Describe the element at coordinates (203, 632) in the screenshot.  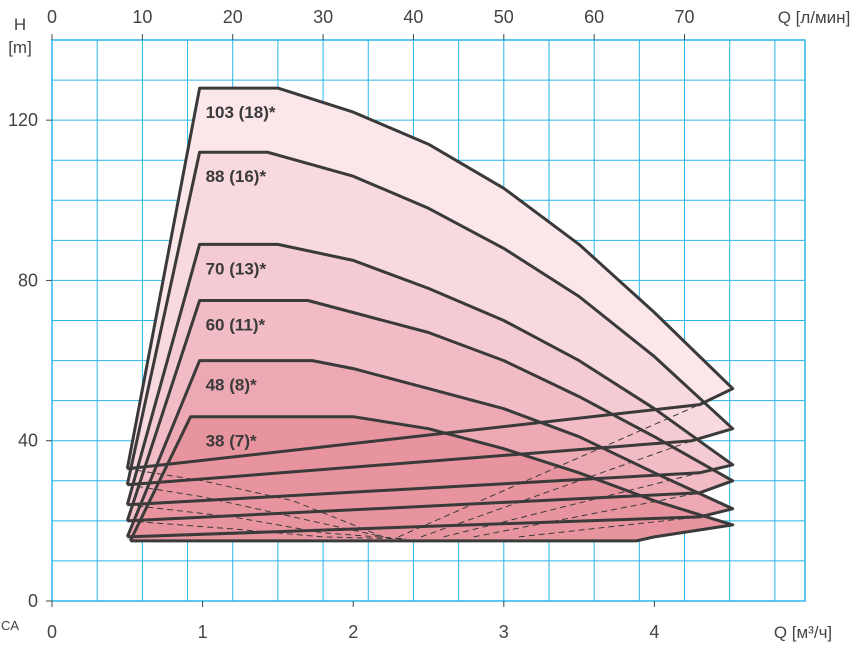
I see `x-tick-label: 1` at that location.